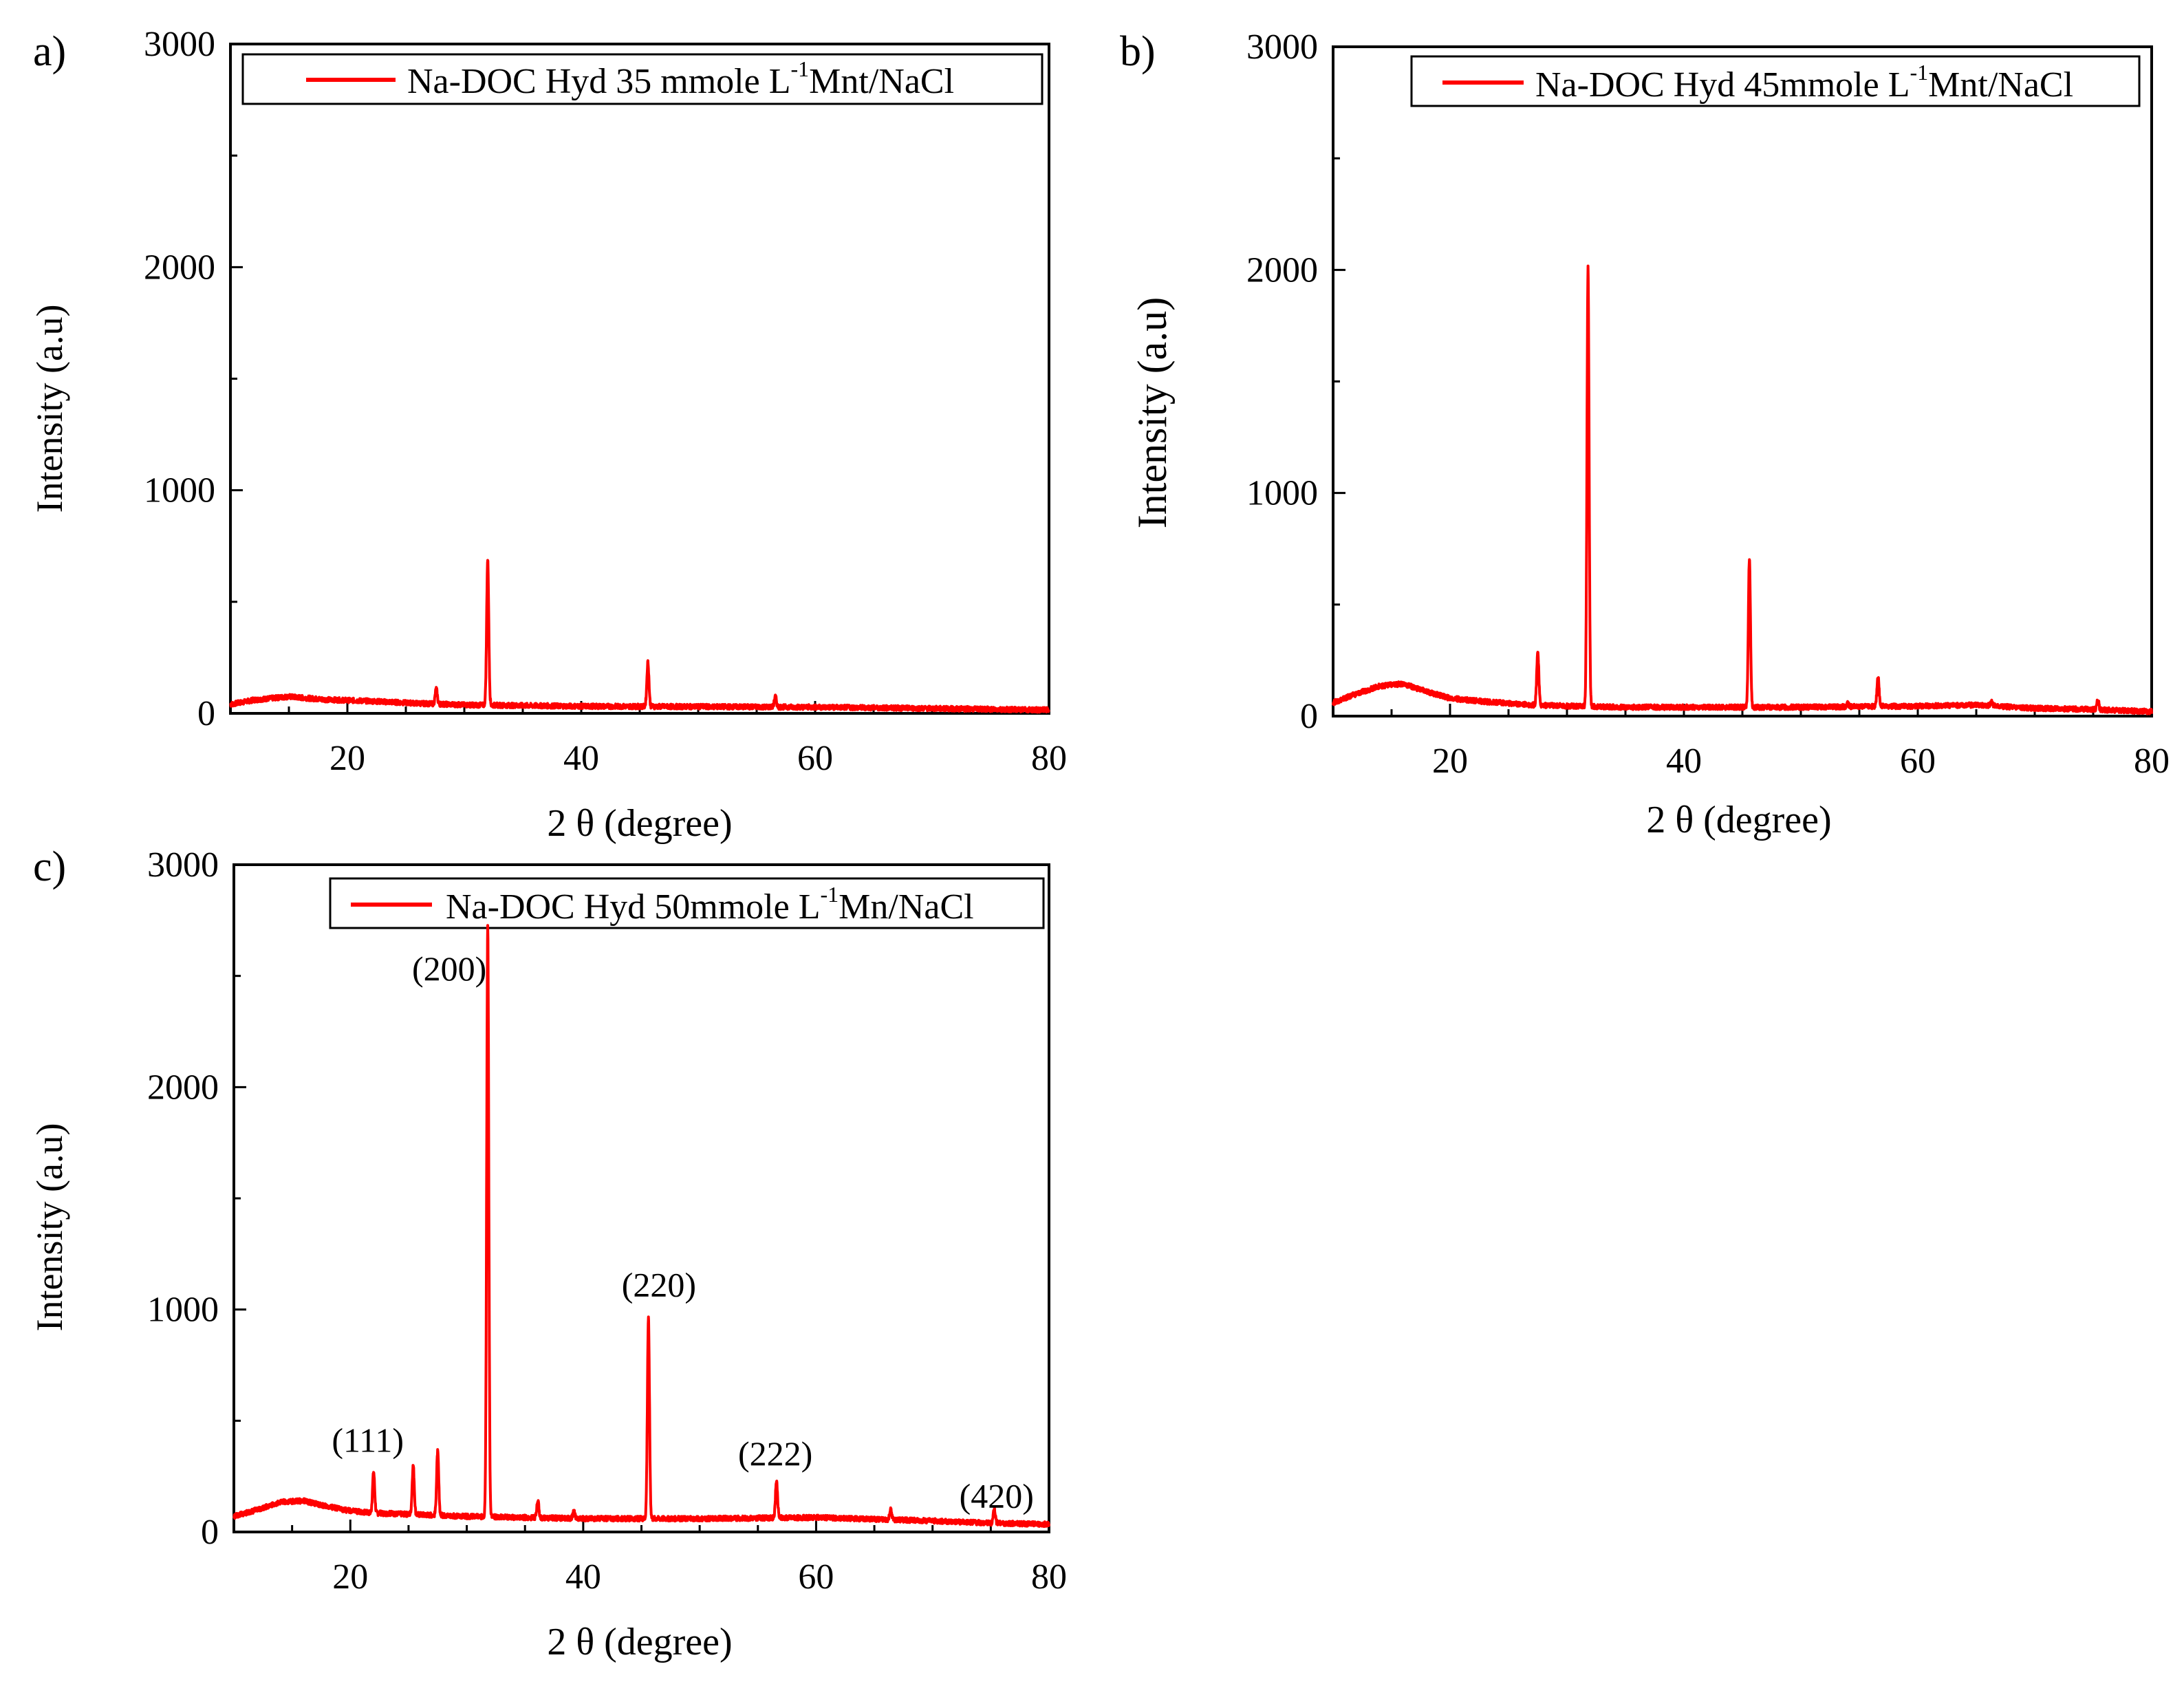 The width and height of the screenshot is (2184, 1684). Describe the element at coordinates (347, 758) in the screenshot. I see `x-tick-label-a: 20` at that location.